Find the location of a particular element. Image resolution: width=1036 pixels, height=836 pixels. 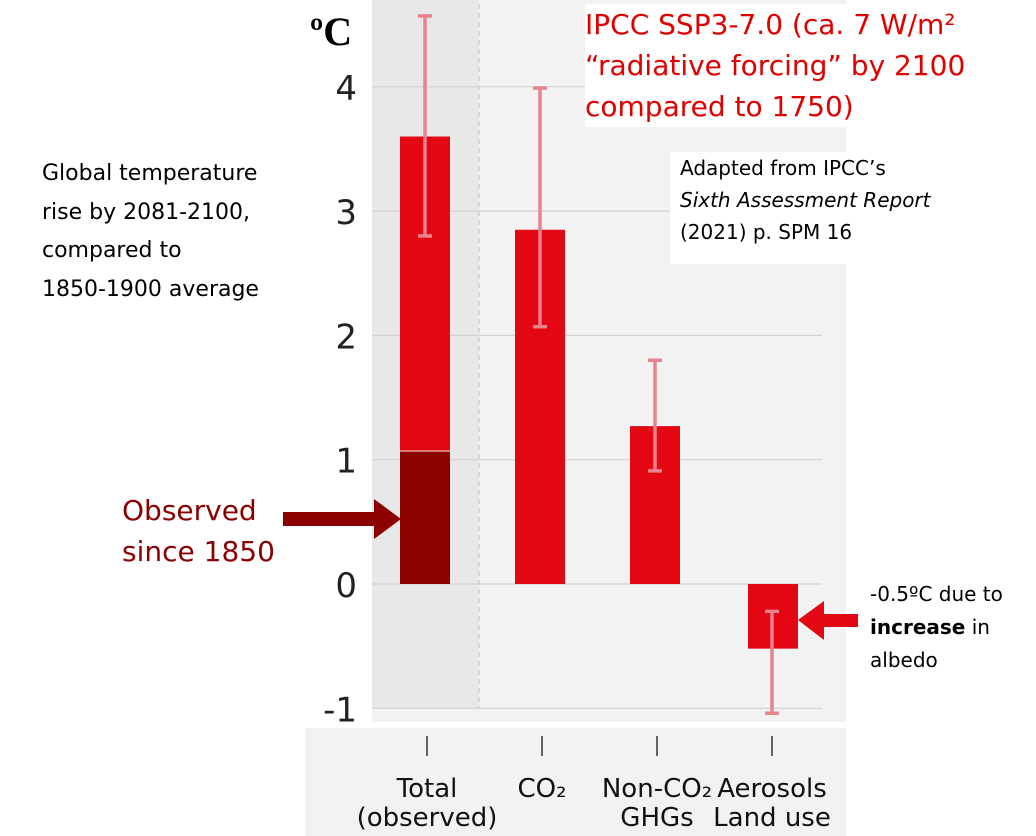

albedo-callout-line-1: -0.5ºC due to is located at coordinates (936, 594).